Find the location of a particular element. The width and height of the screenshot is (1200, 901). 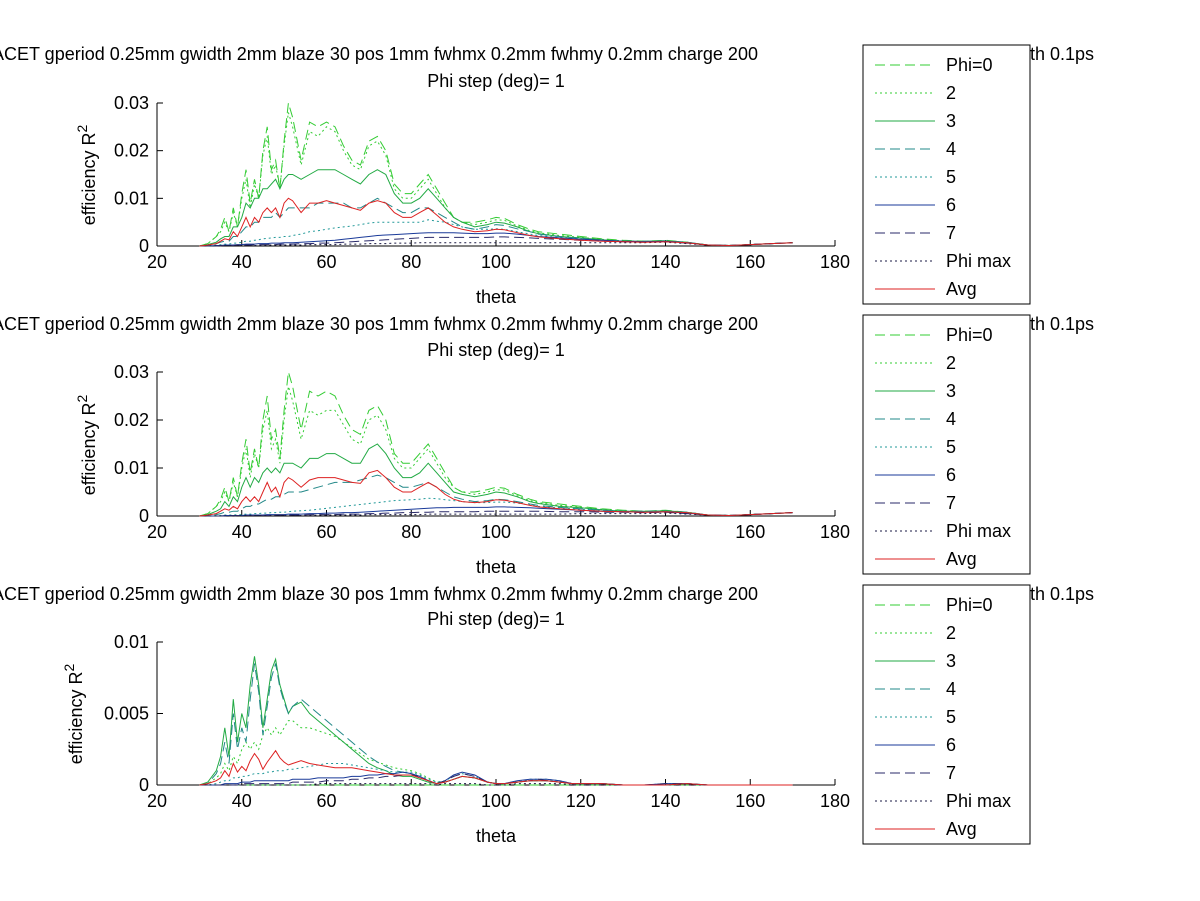

series-line-phi3 is located at coordinates (496, 480).